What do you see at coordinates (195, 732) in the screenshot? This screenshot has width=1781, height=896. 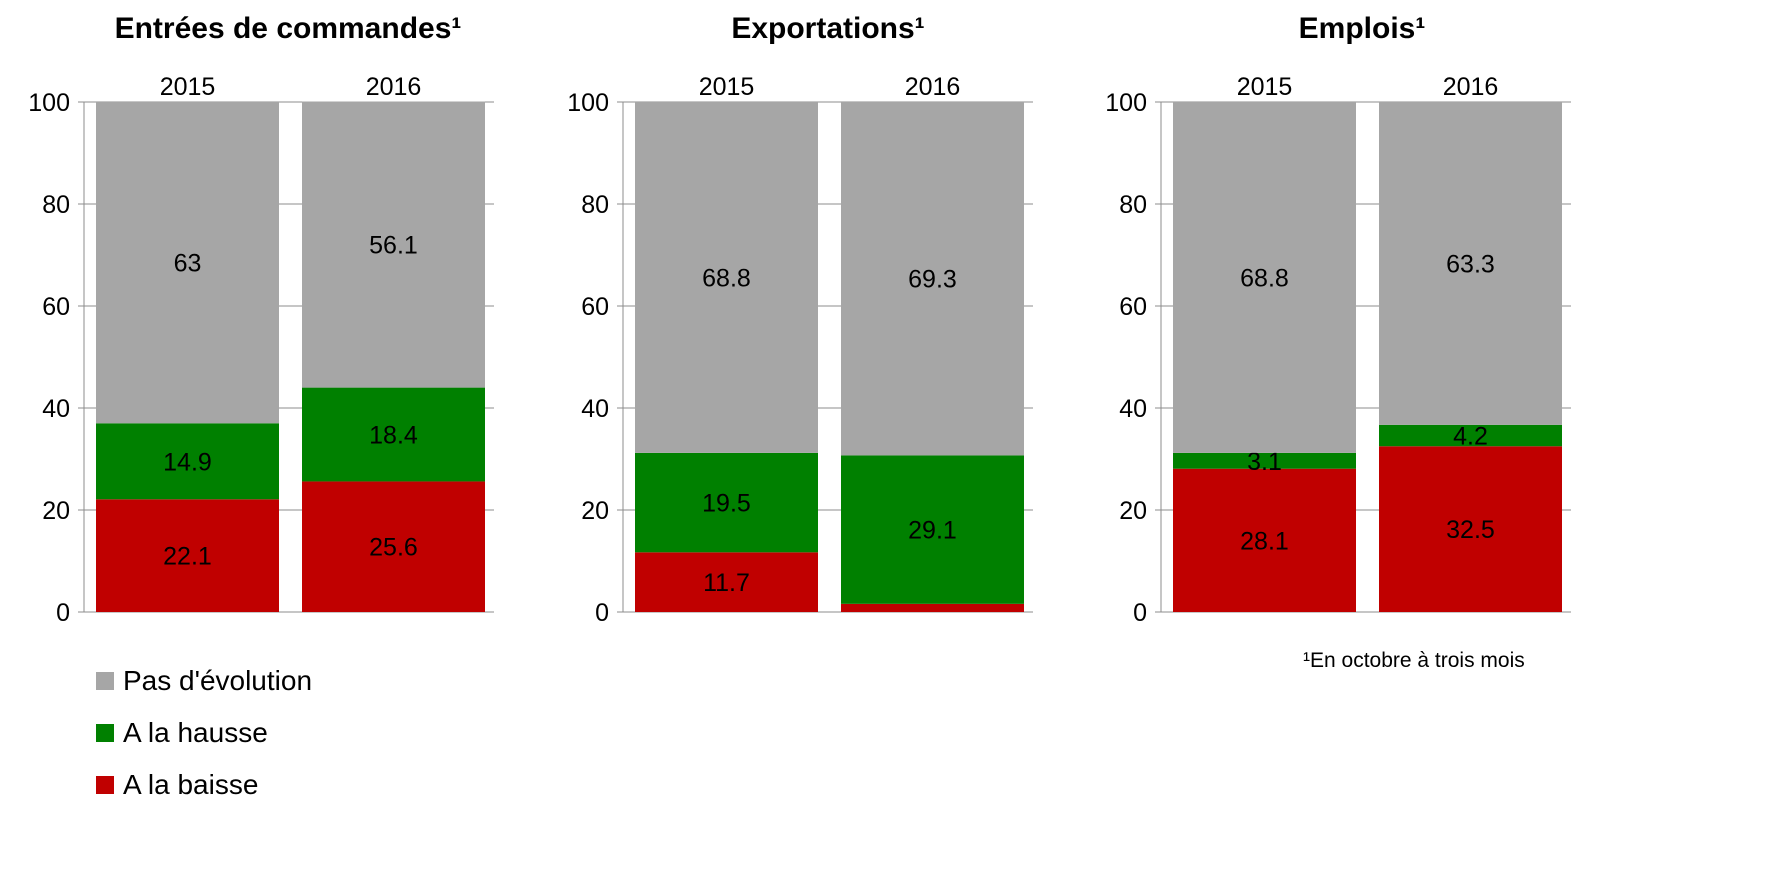 I see `legend-label-increase: A la hausse` at bounding box center [195, 732].